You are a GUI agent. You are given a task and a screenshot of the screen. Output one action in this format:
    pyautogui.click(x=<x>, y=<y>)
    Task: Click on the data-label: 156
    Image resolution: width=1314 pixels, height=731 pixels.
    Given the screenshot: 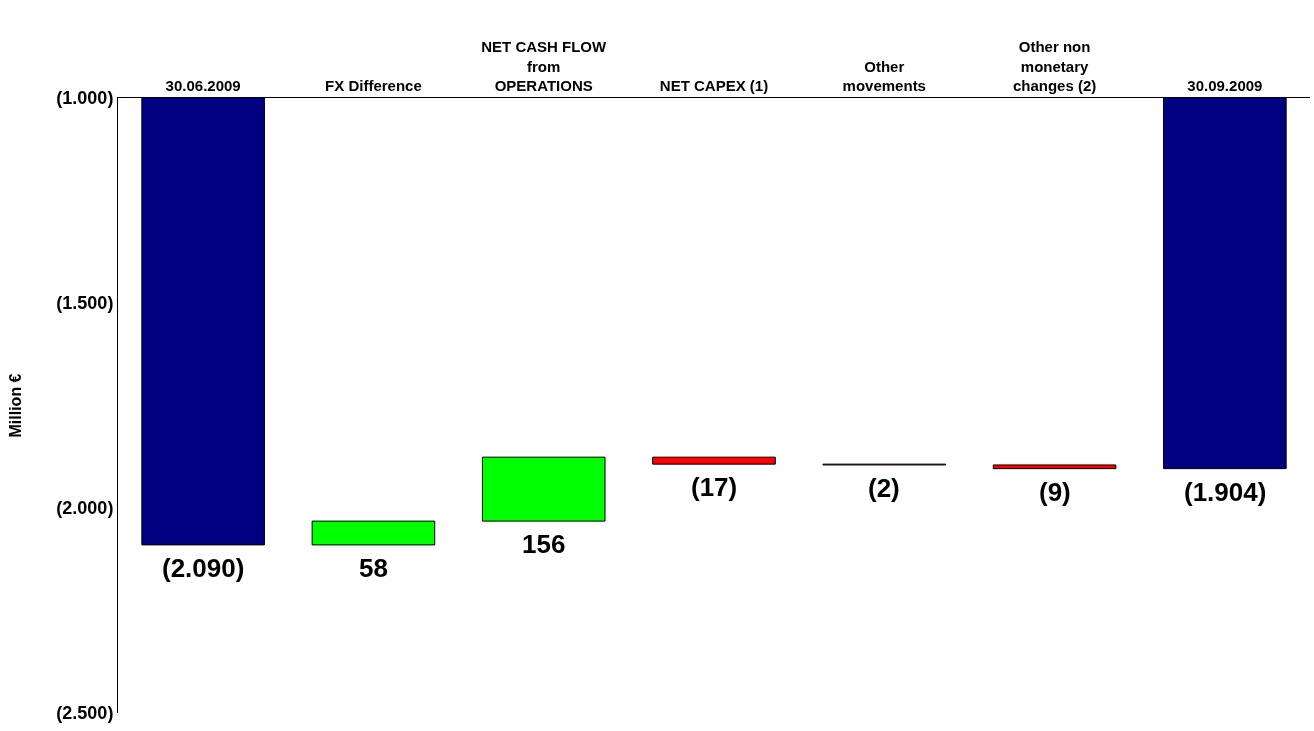 What is the action you would take?
    pyautogui.click(x=544, y=544)
    